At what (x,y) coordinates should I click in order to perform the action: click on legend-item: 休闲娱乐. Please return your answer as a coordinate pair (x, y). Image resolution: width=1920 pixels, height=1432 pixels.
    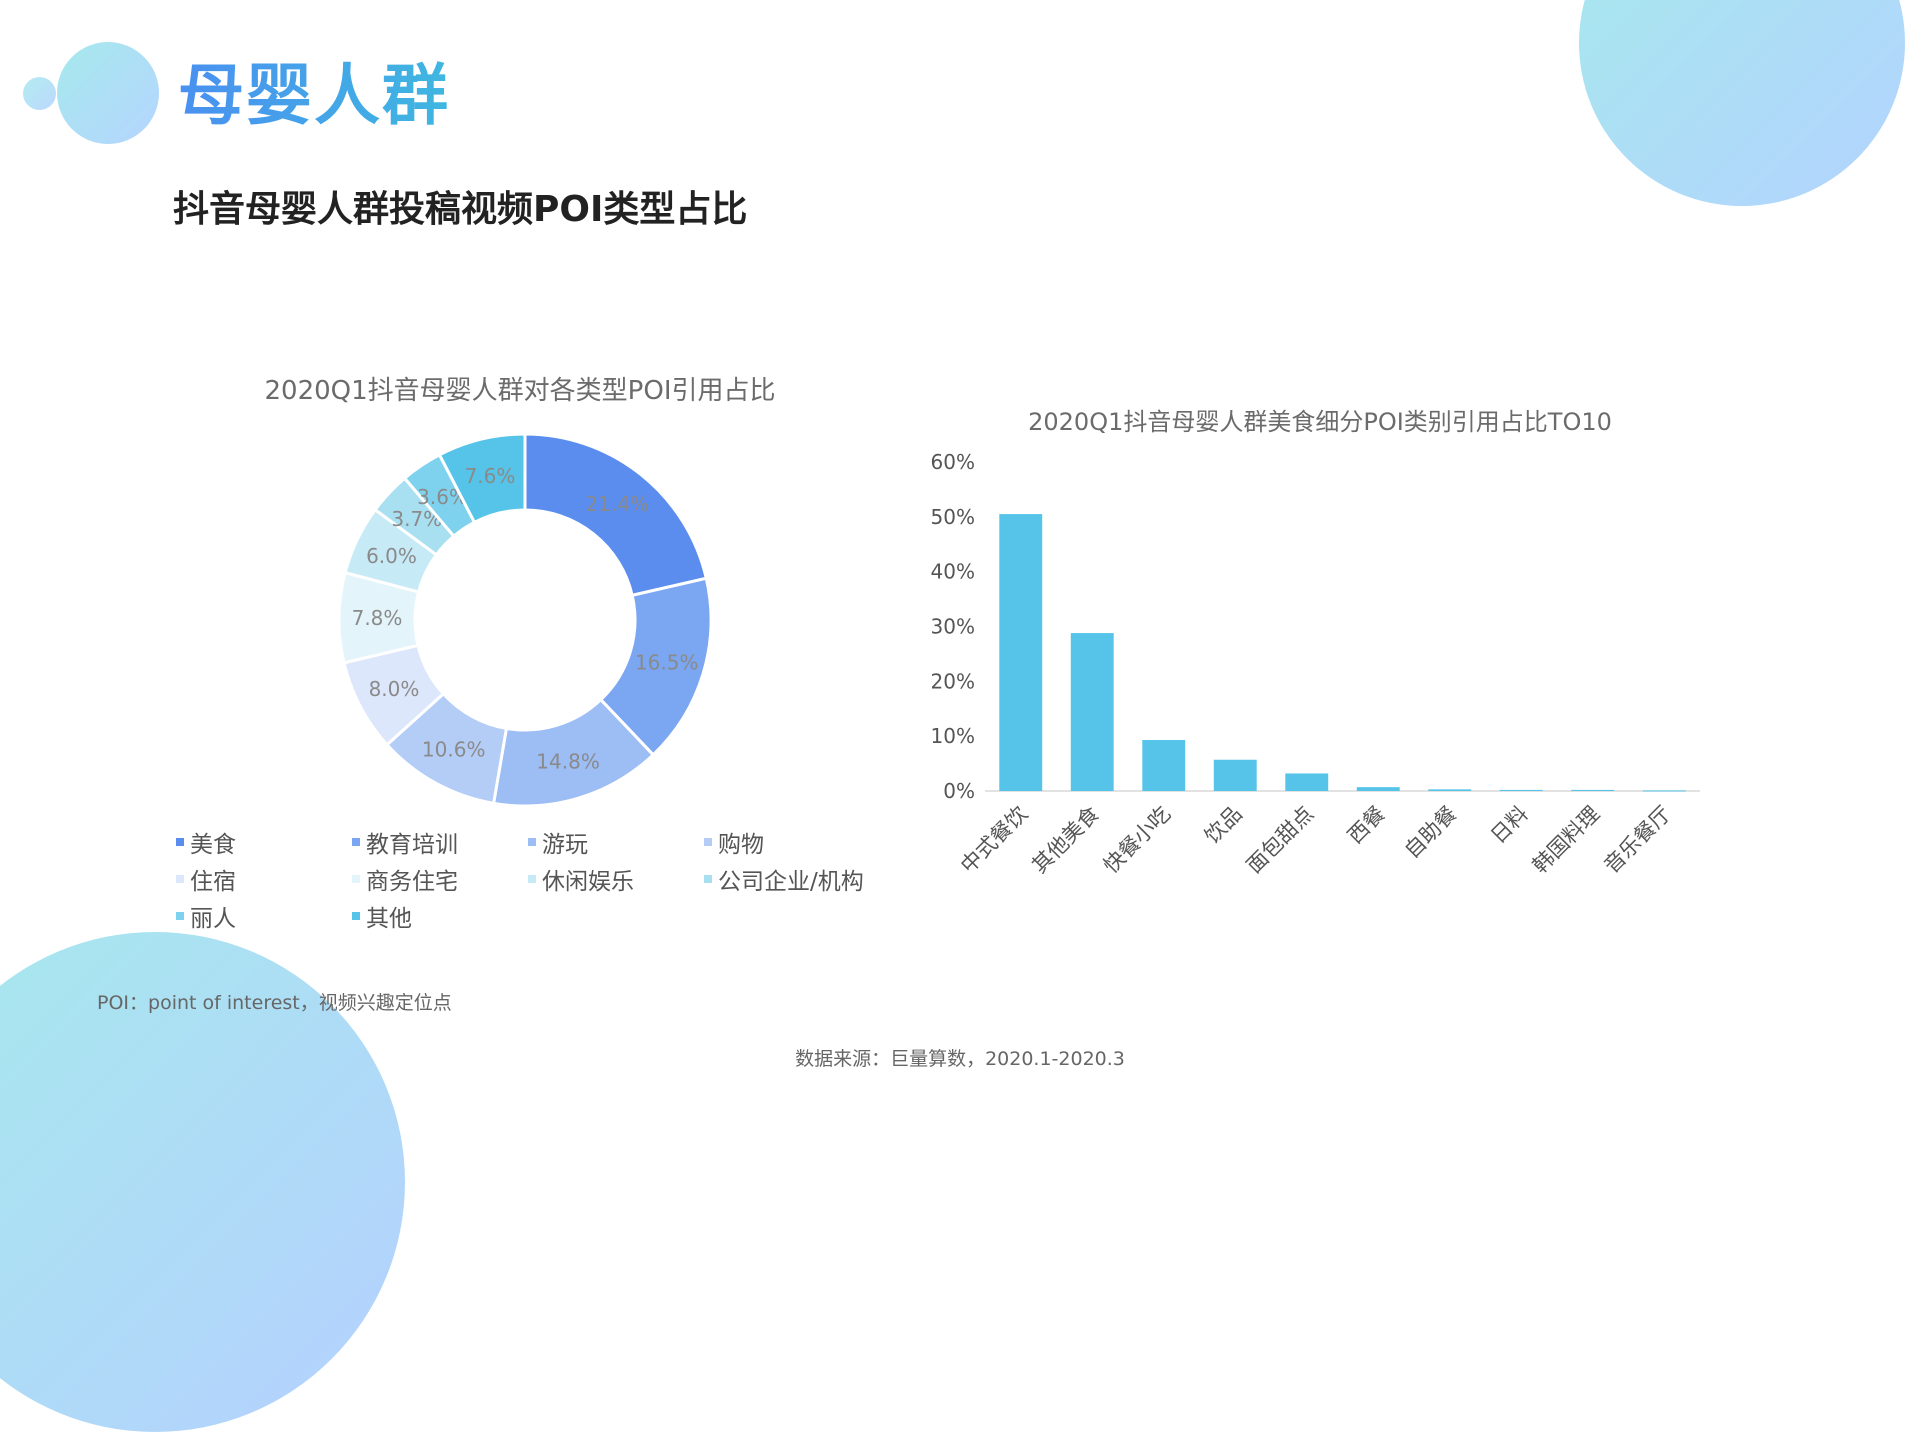
    Looking at the image, I should click on (616, 880).